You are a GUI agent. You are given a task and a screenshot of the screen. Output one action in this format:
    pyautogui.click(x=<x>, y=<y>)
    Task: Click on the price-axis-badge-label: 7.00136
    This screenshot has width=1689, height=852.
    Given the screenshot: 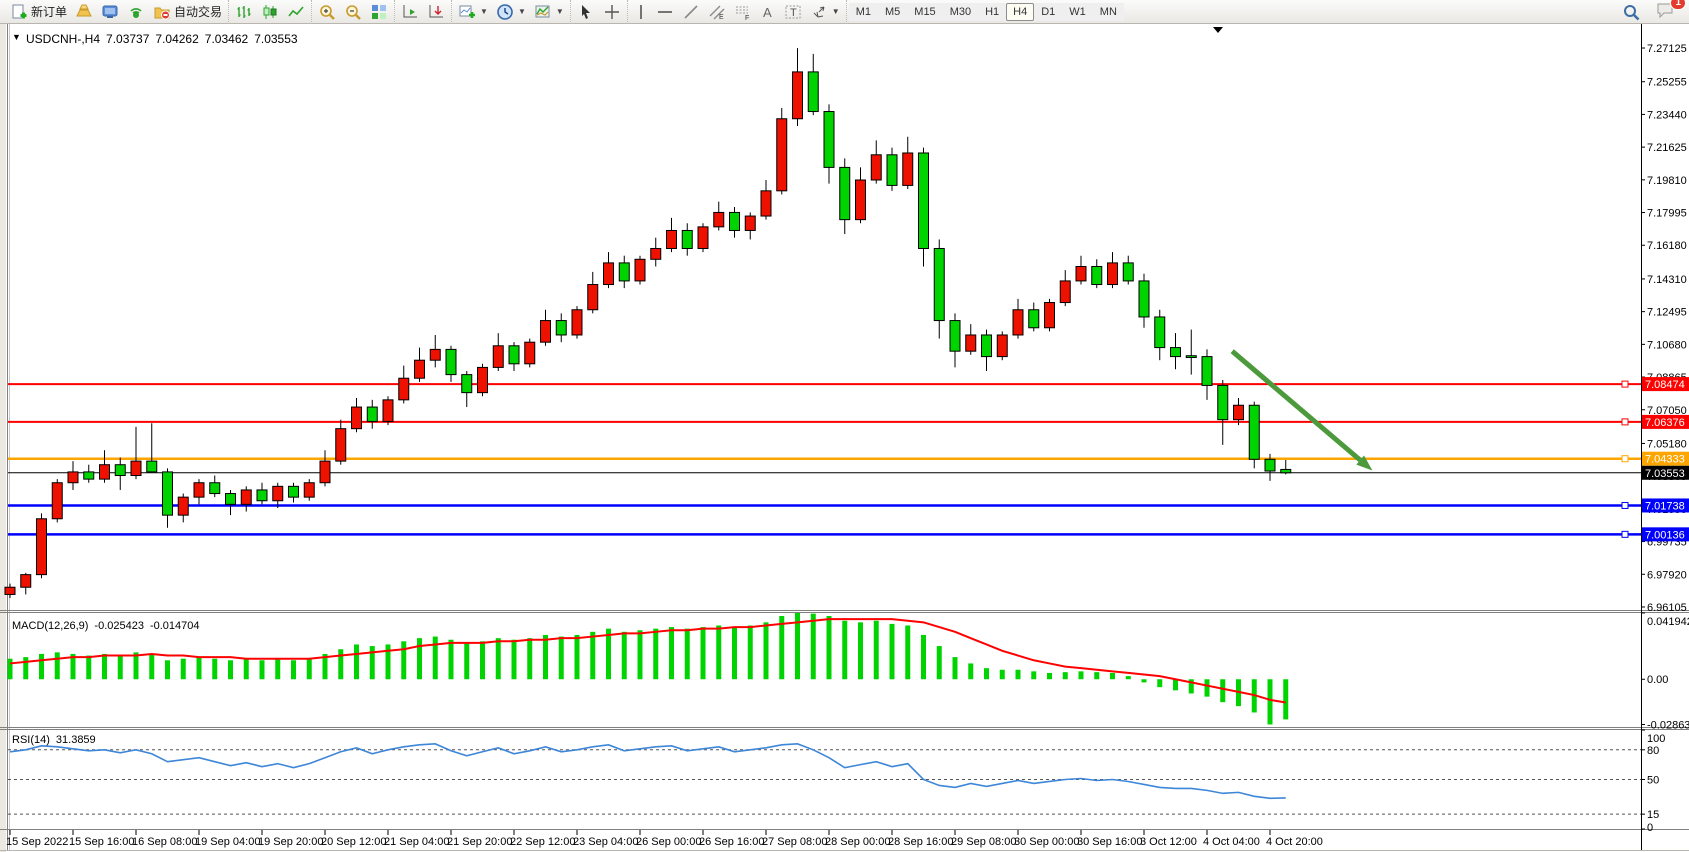 What is the action you would take?
    pyautogui.click(x=1665, y=535)
    